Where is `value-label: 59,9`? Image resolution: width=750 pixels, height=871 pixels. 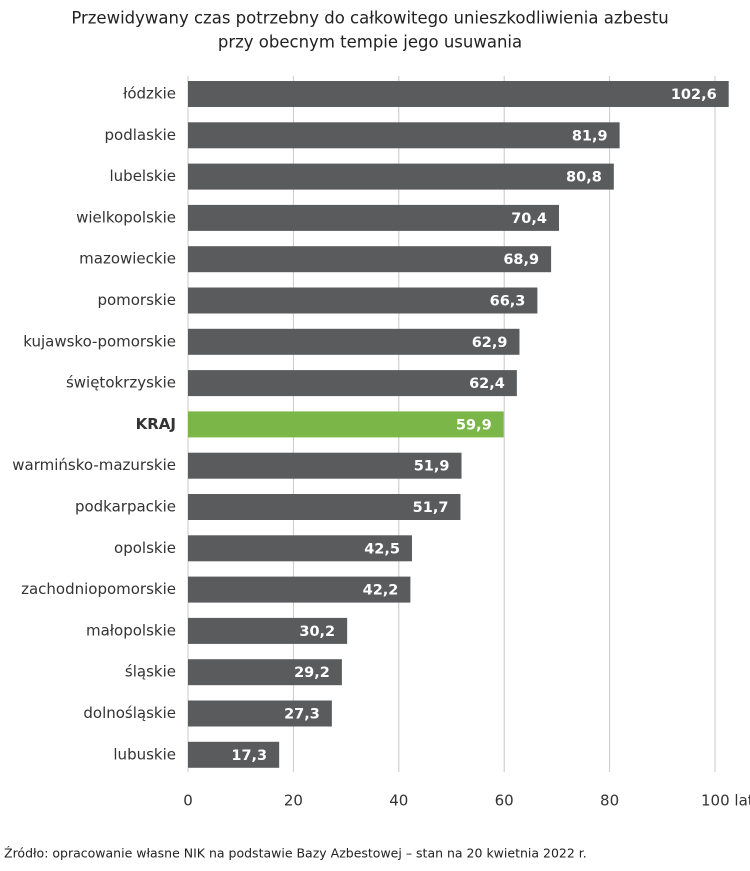
value-label: 59,9 is located at coordinates (474, 425).